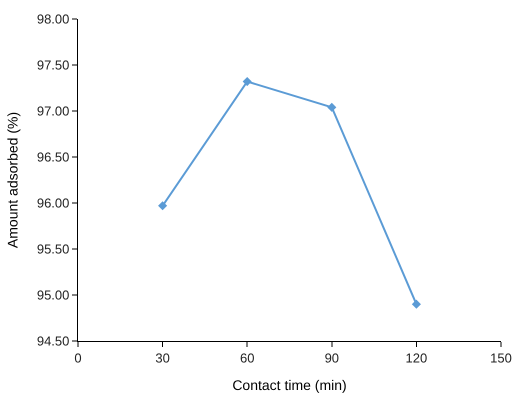 Image resolution: width=526 pixels, height=402 pixels. Describe the element at coordinates (53, 249) in the screenshot. I see `y-tick-label: 95.50` at that location.